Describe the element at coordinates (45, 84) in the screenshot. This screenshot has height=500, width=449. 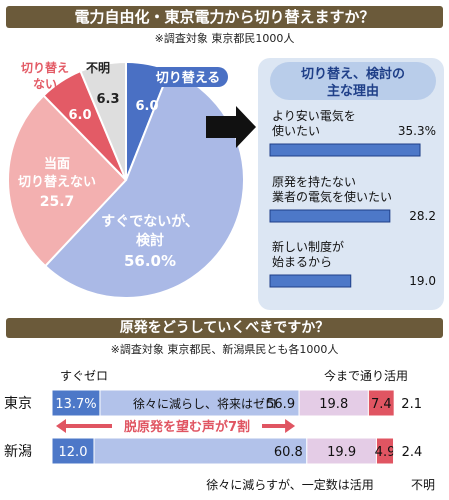
I see `kirikaenai-label-2: ない` at that location.